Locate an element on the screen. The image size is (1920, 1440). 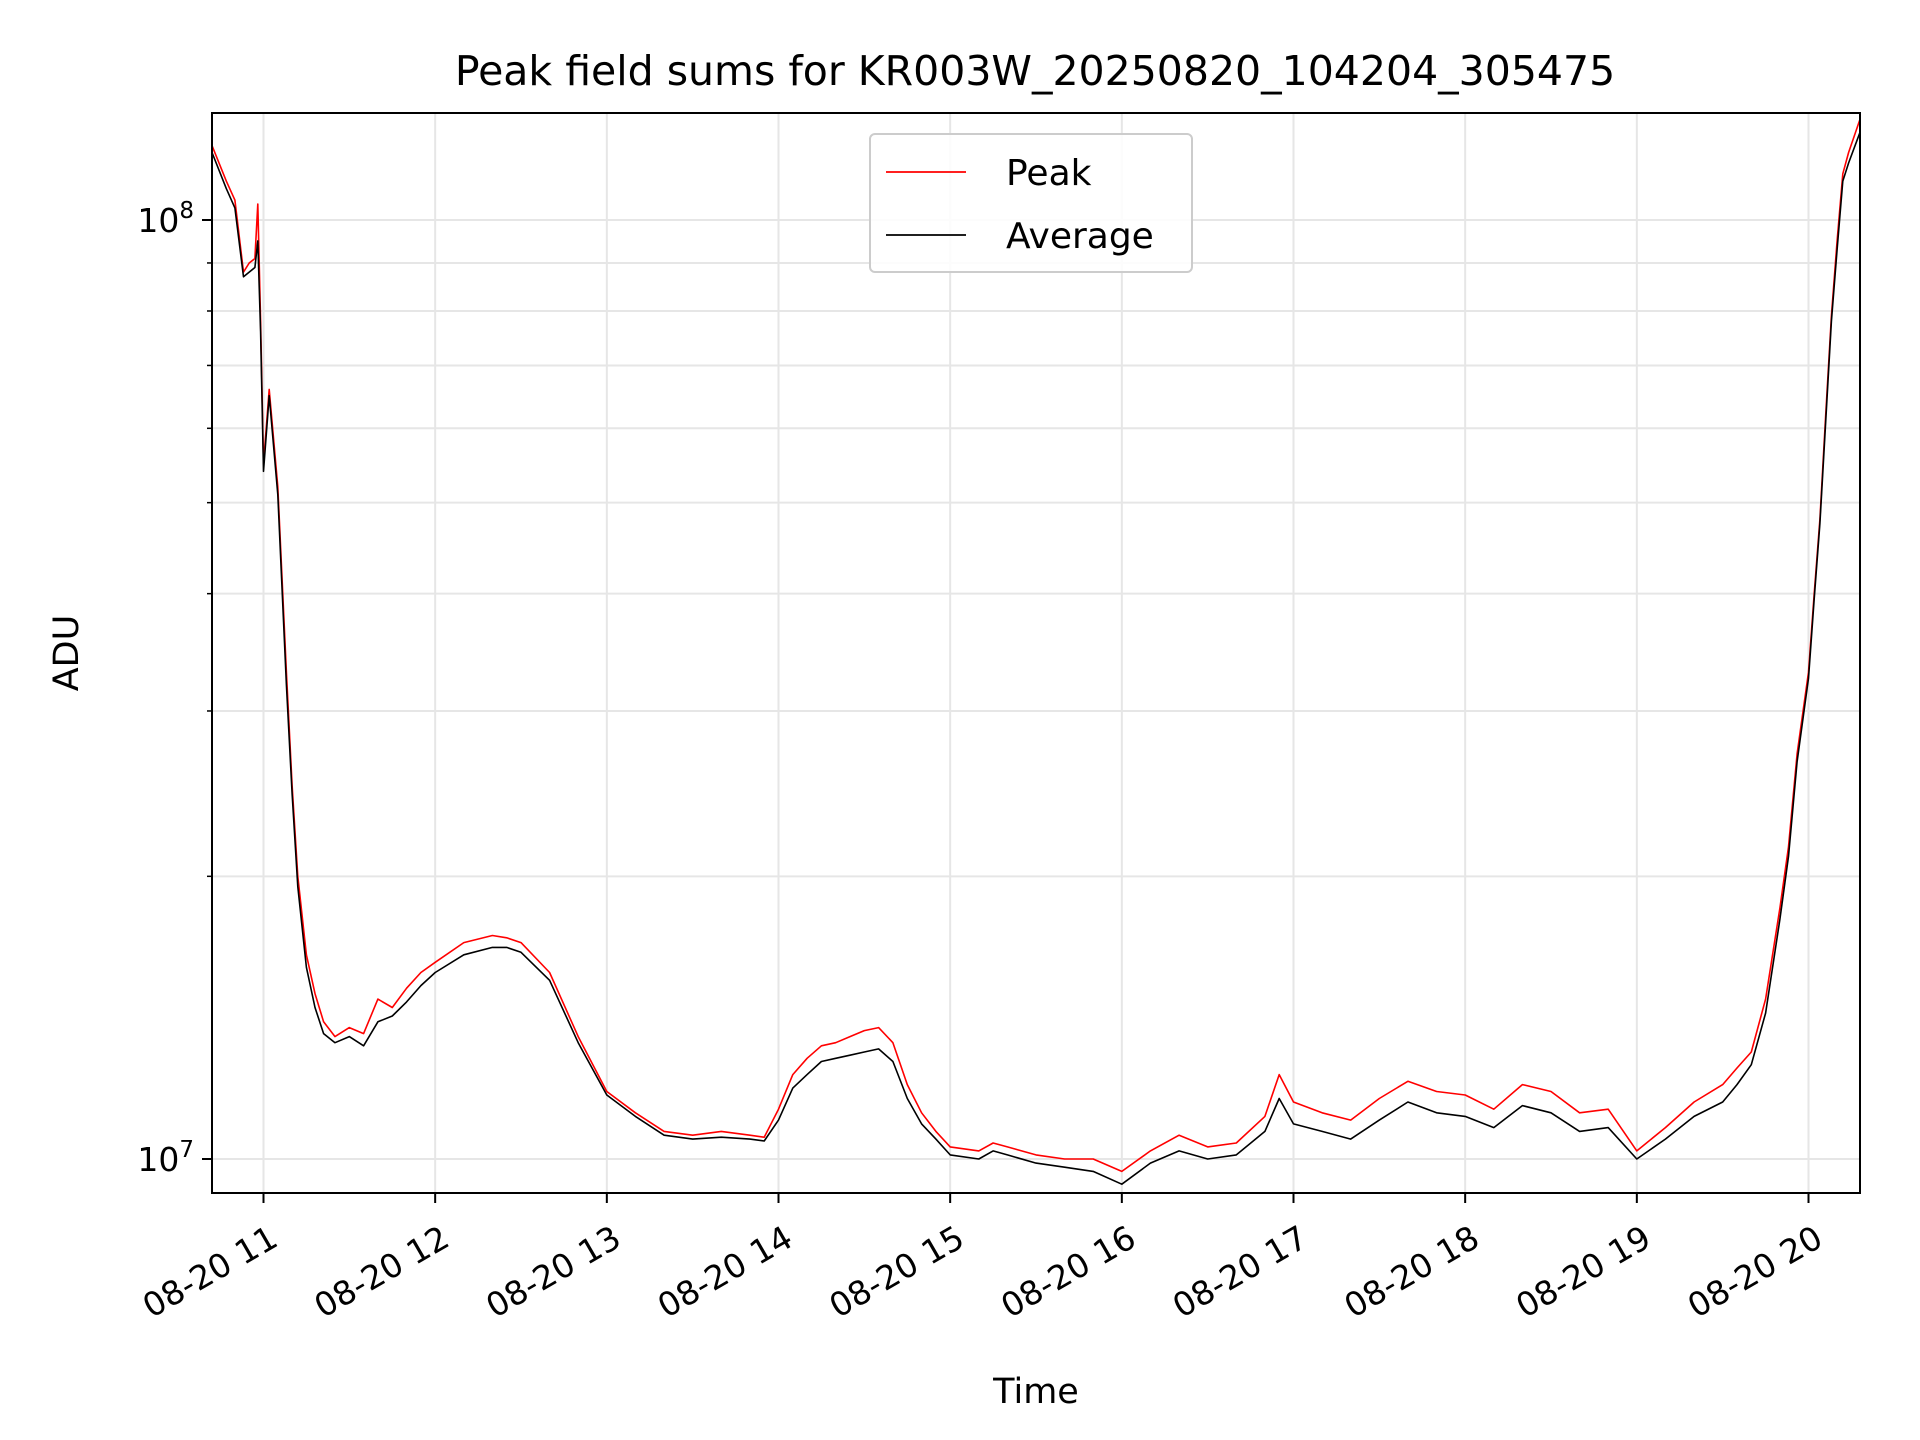
legend: Peak Average is located at coordinates (1031, 203).